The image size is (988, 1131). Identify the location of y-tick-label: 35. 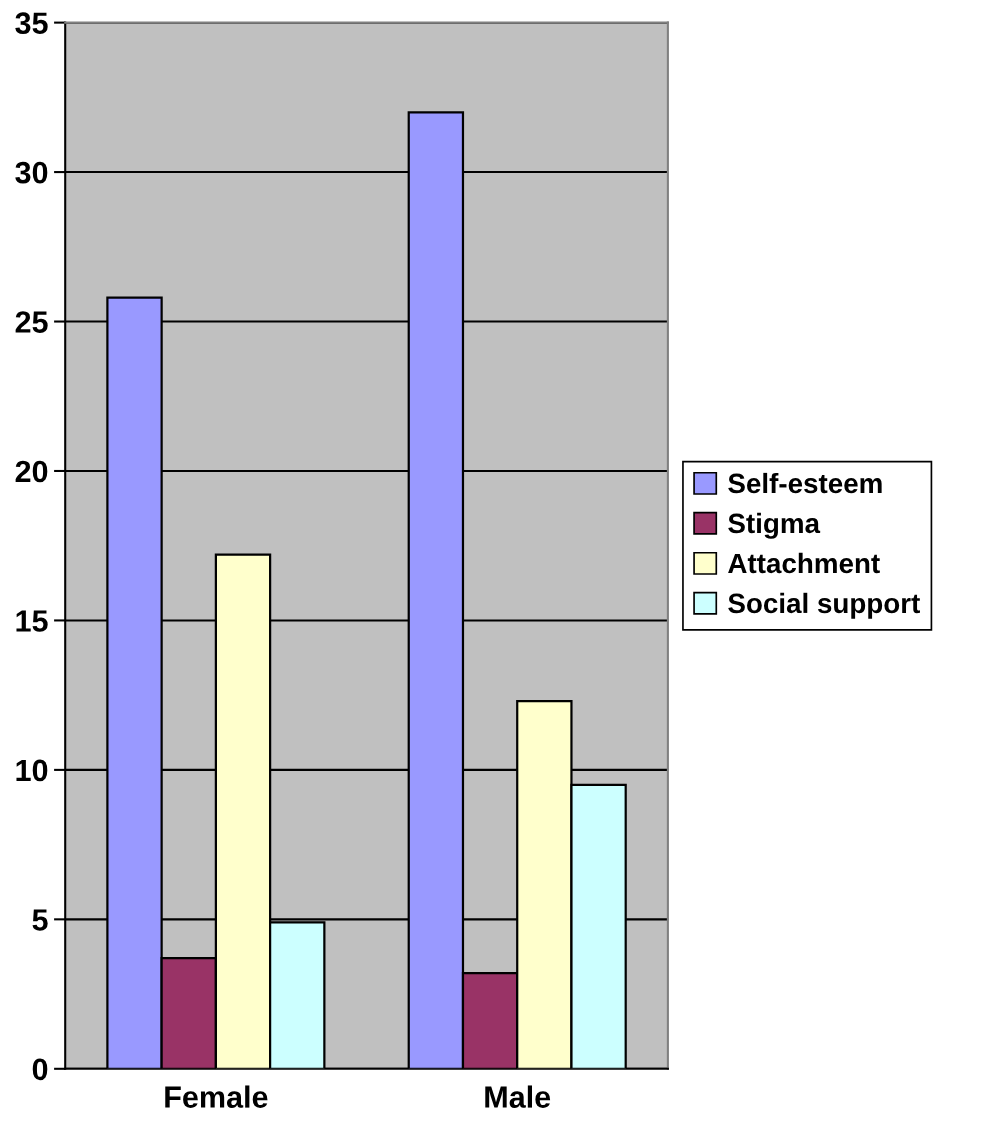
(31, 23).